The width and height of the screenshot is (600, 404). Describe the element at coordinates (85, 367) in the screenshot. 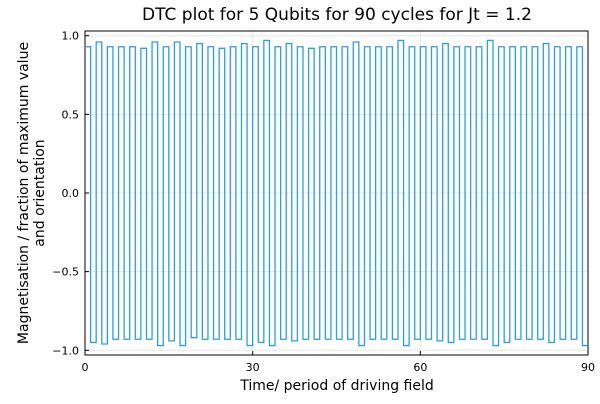

I see `x-tick-label-0: 0` at that location.